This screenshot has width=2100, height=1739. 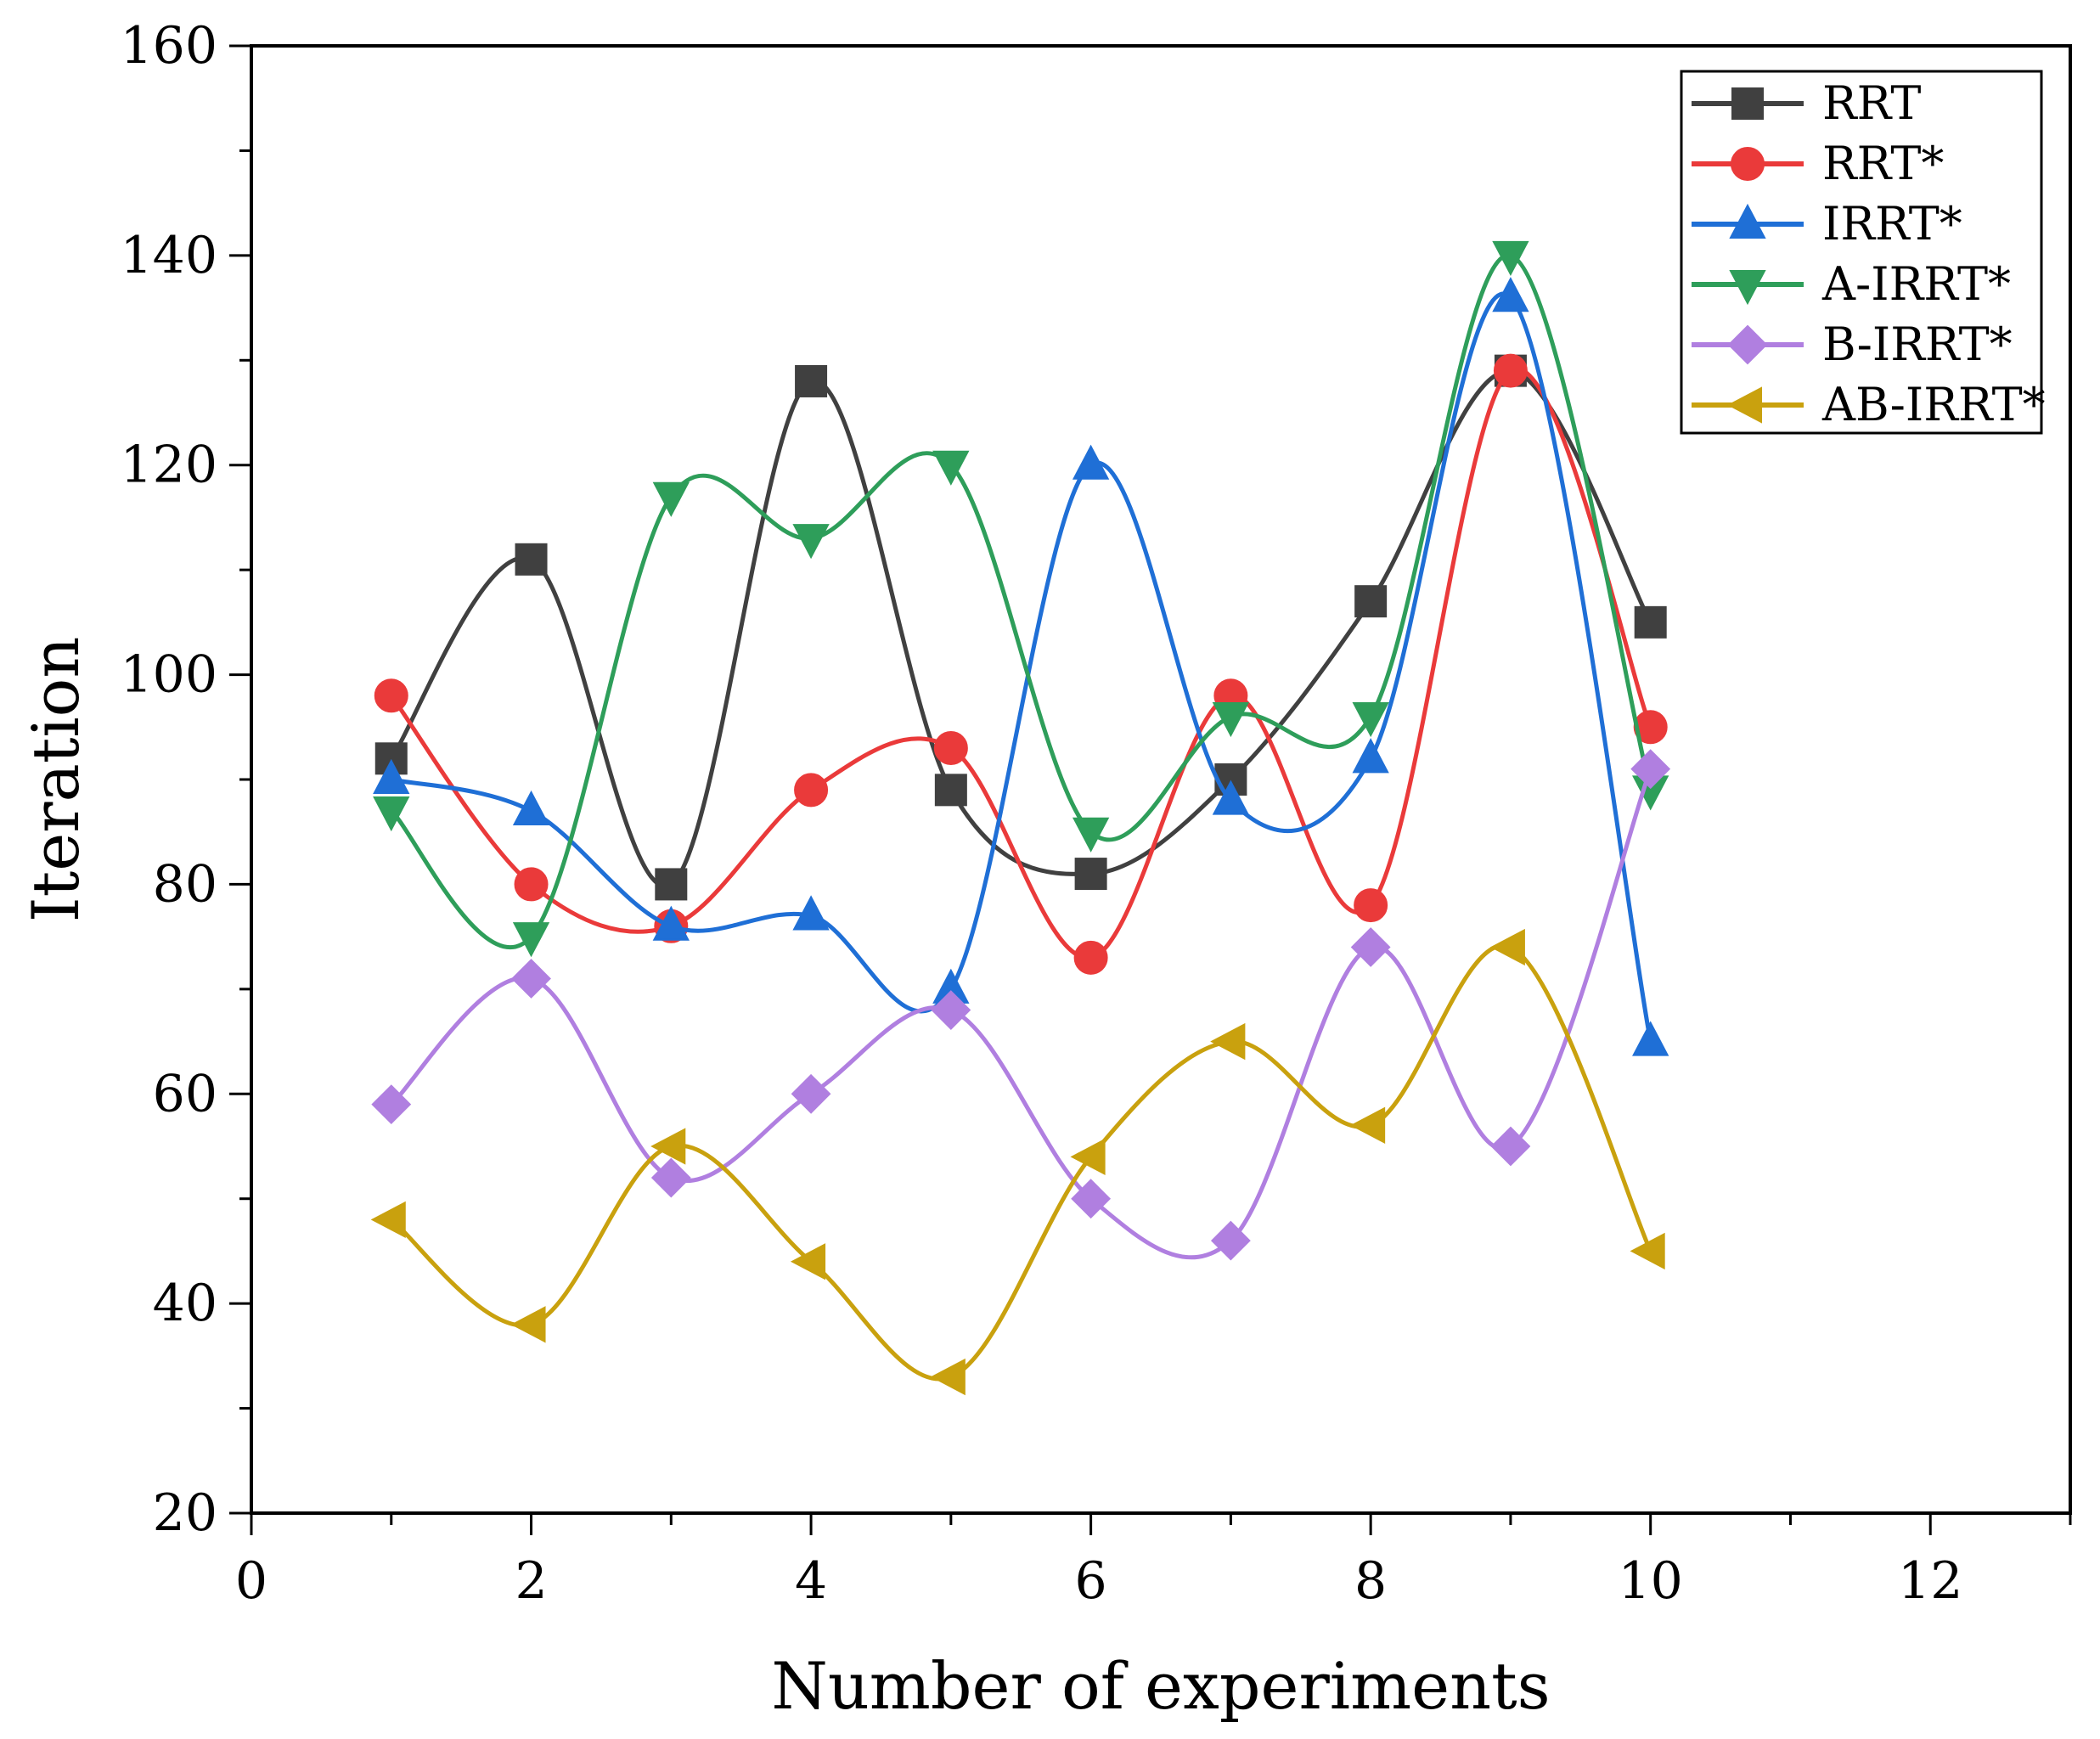 What do you see at coordinates (1871, 103) in the screenshot?
I see `legend-label: RRT` at bounding box center [1871, 103].